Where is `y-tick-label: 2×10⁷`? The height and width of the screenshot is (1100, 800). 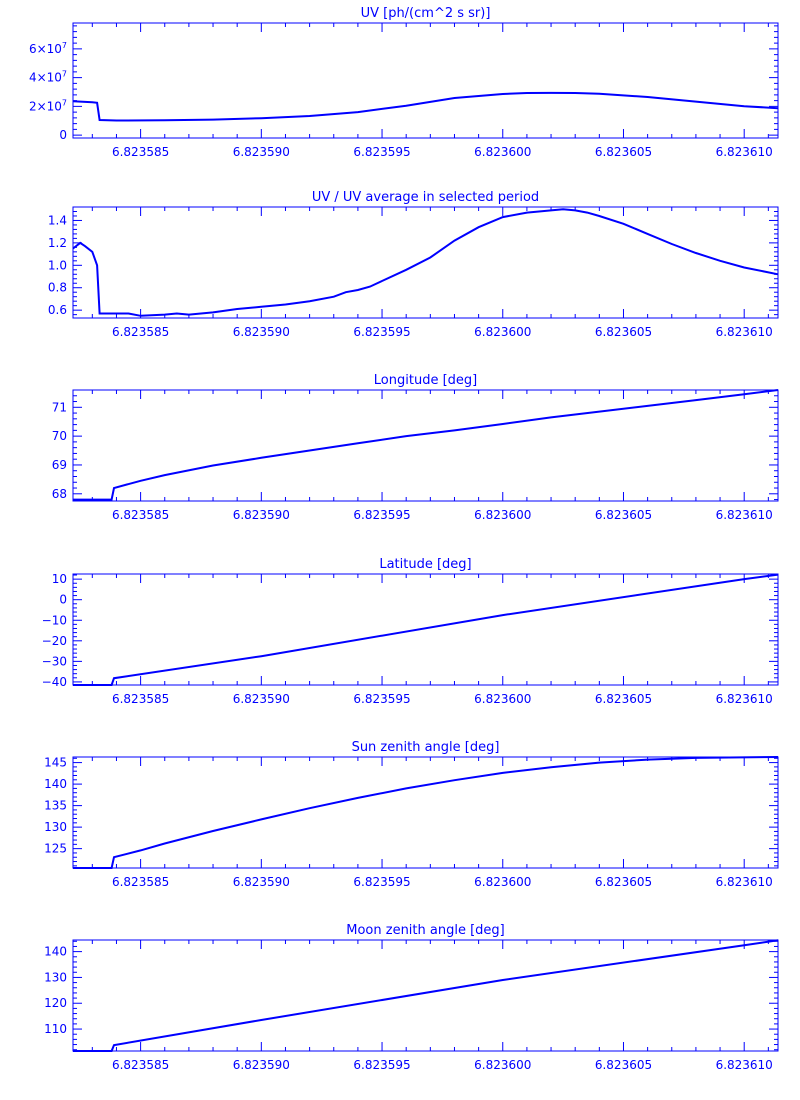
y-tick-label: 2×10⁷ is located at coordinates (48, 105).